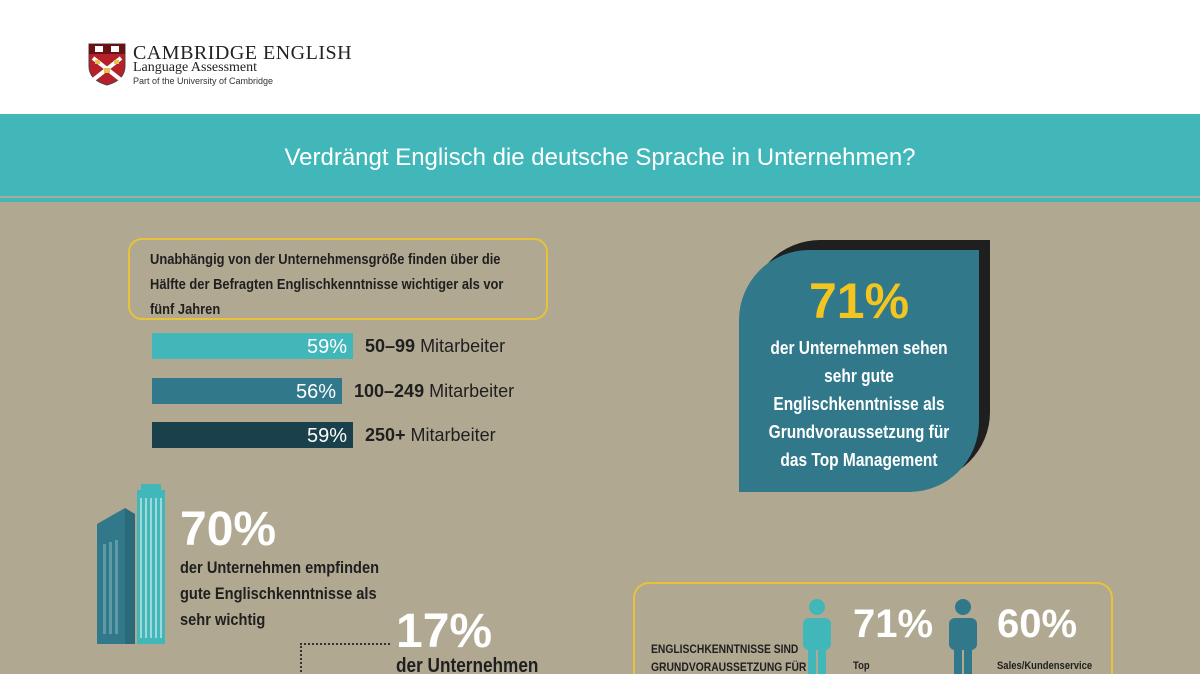 The height and width of the screenshot is (674, 1200). Describe the element at coordinates (252, 435) in the screenshot. I see `bar-2: 59%` at that location.